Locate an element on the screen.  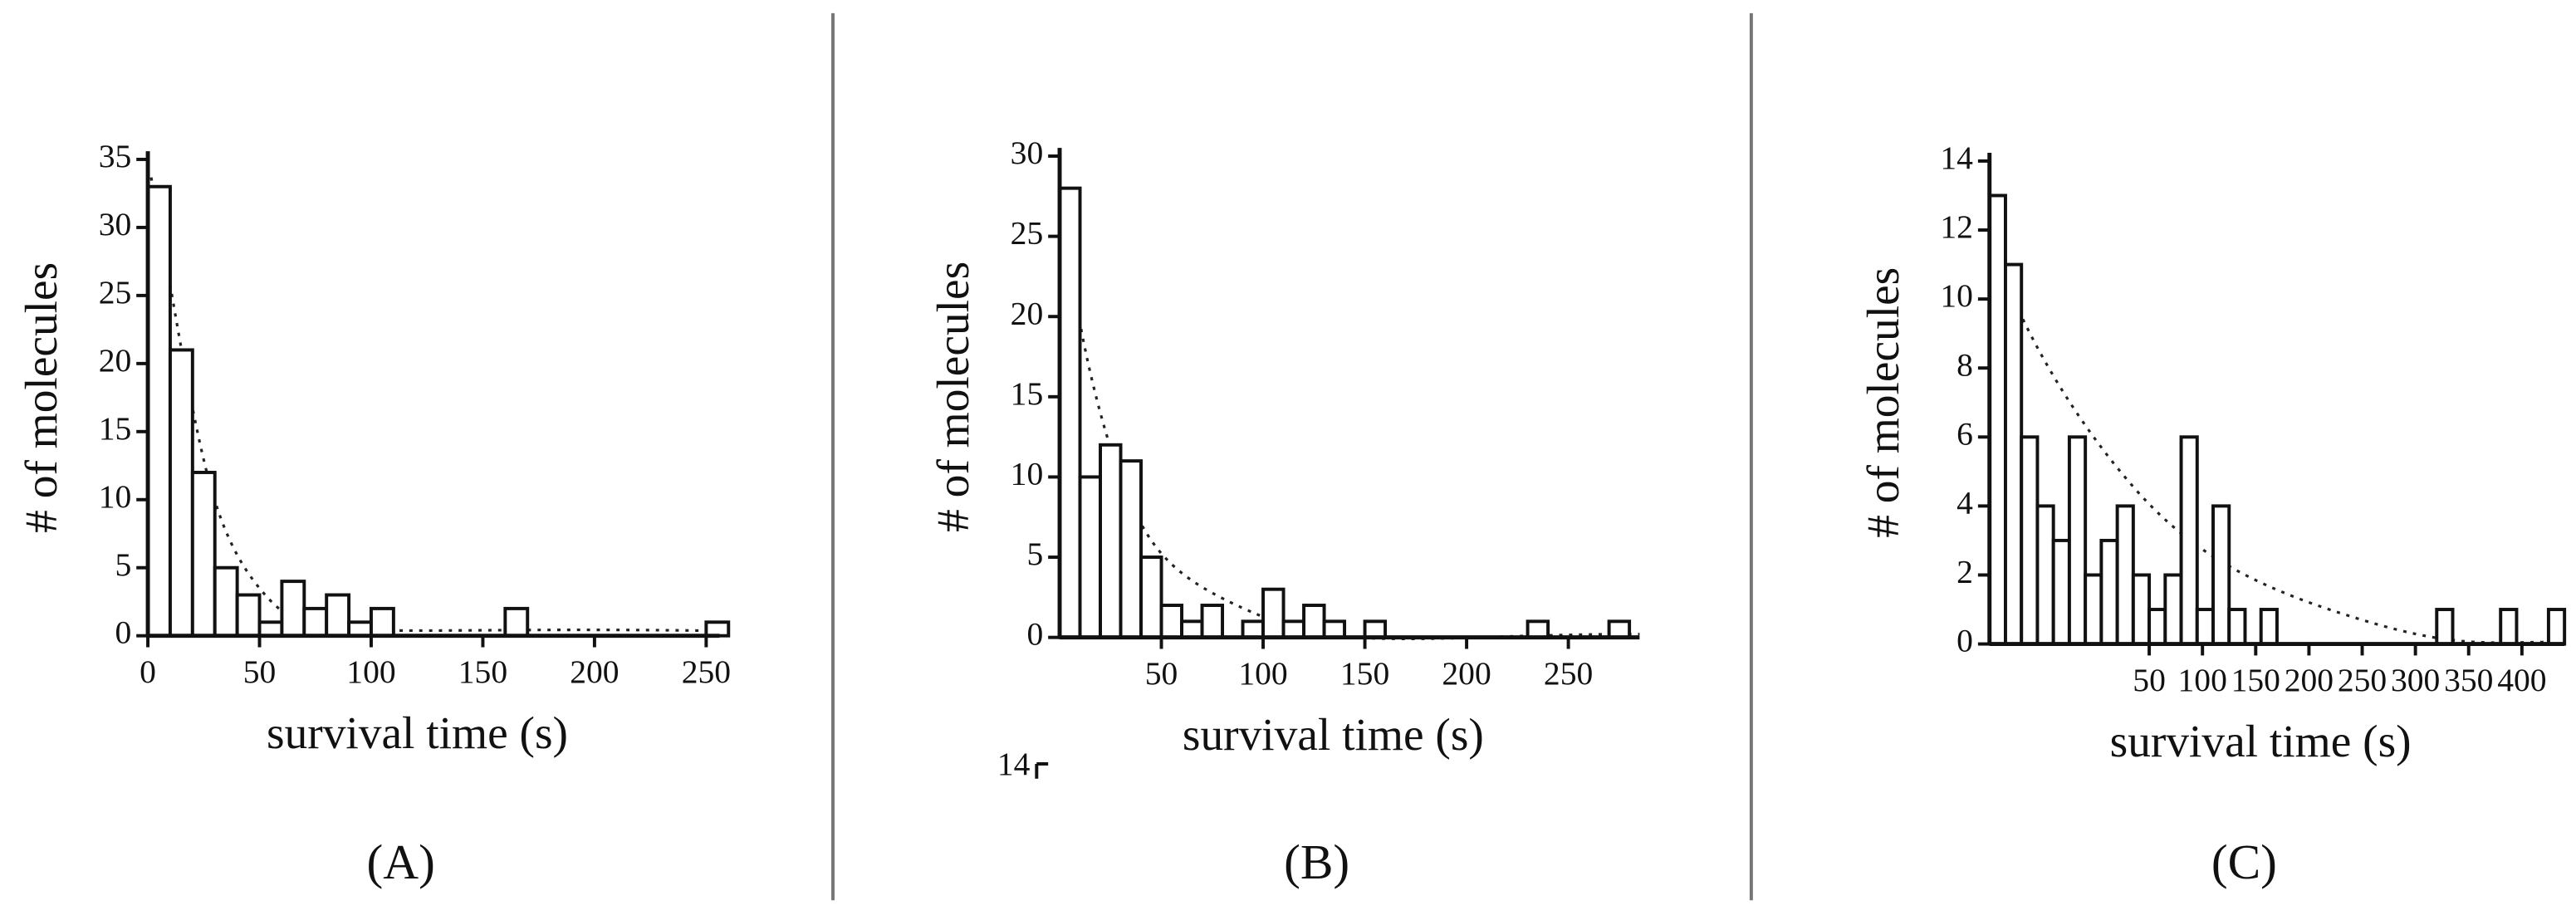
x-tick-label: 350 is located at coordinates (2468, 680).